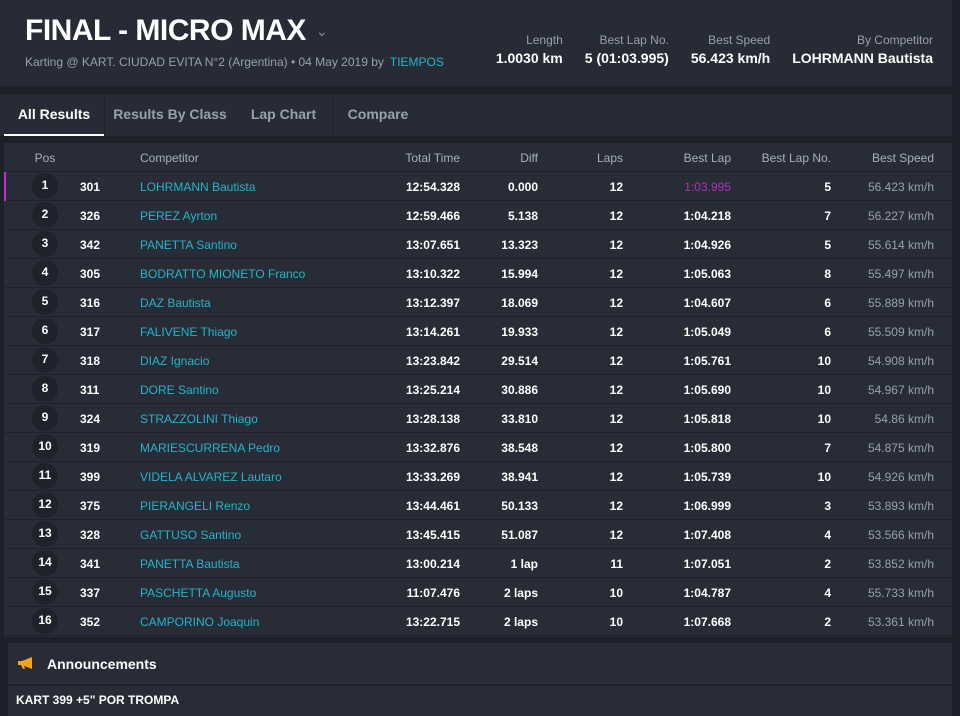 The width and height of the screenshot is (960, 716). Describe the element at coordinates (179, 216) in the screenshot. I see `competitor-link: PEREZ Ayrton` at that location.